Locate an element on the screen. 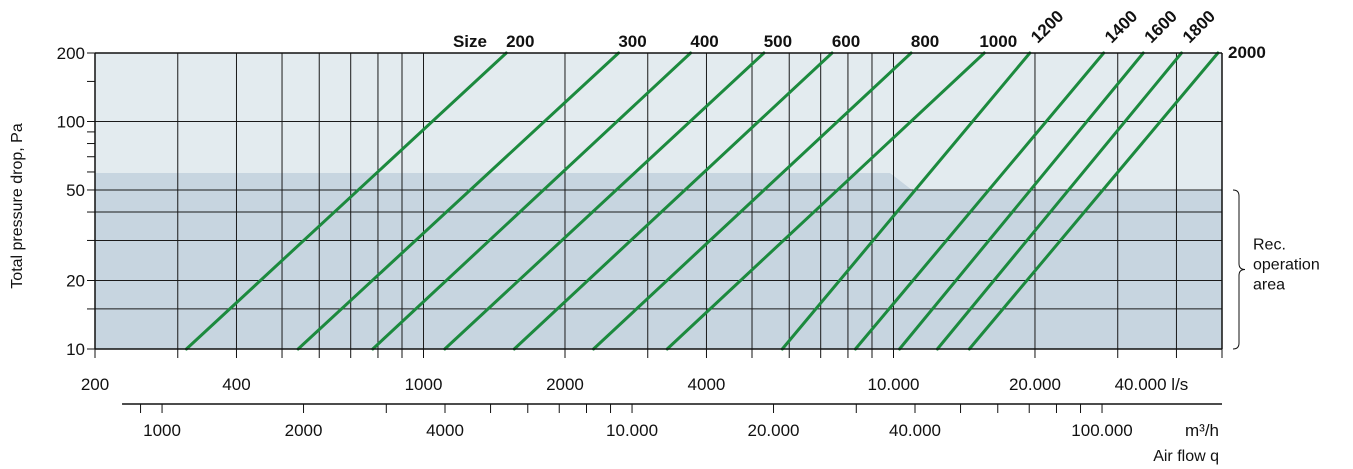  x-tick-label-secondary: 4000 is located at coordinates (445, 430).